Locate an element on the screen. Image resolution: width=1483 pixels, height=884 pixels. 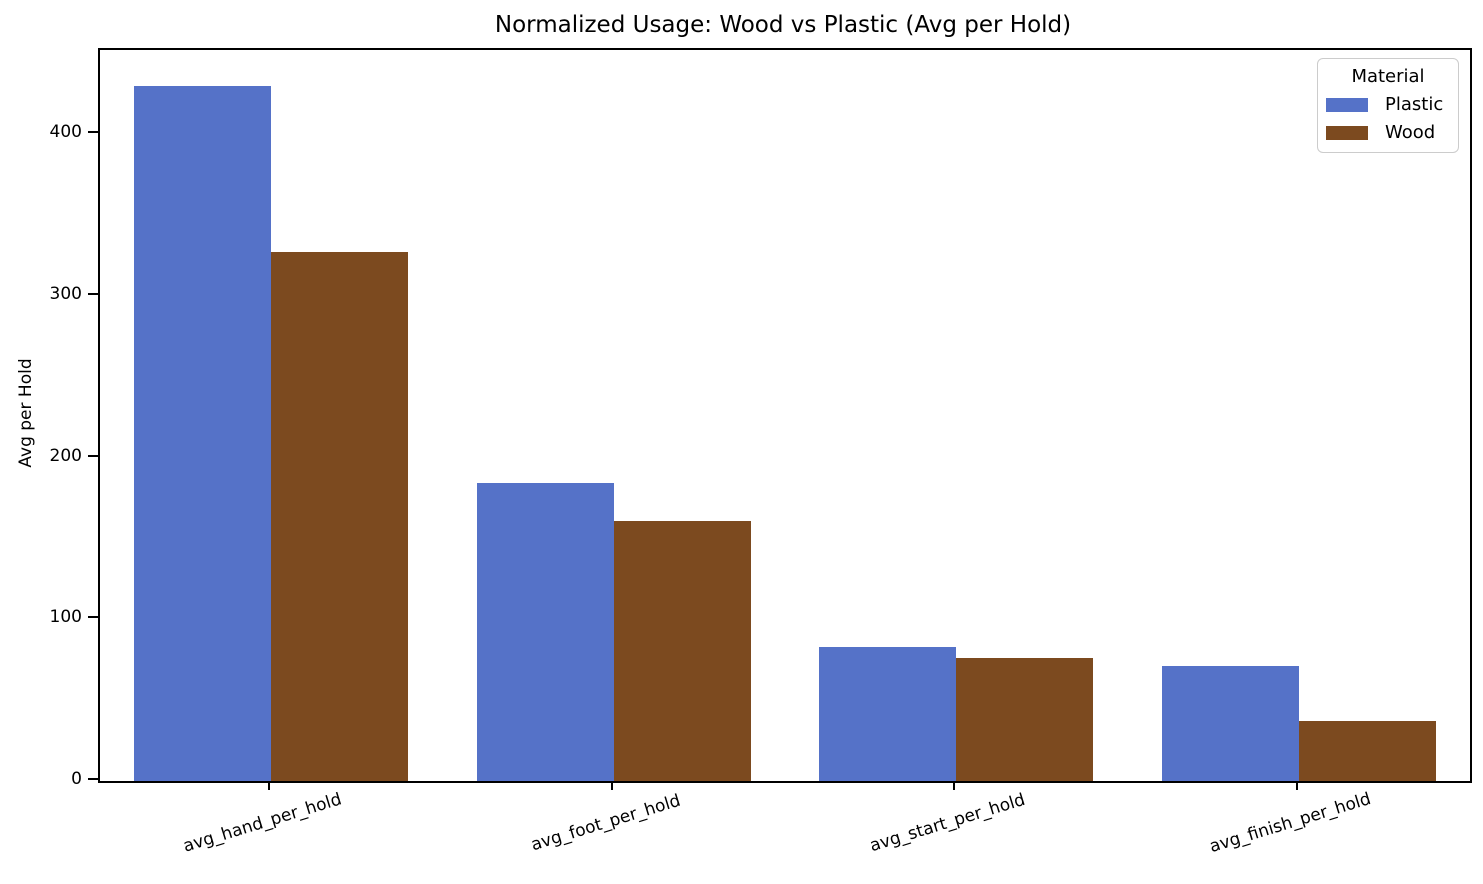
bar-wood-avg_foot_per_hold is located at coordinates (682, 650).